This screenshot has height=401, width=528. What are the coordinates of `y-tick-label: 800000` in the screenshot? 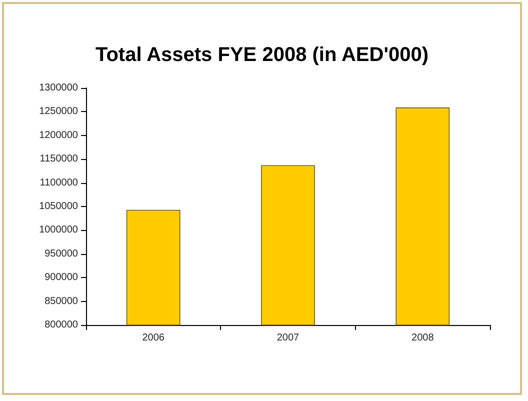 It's located at (61, 325).